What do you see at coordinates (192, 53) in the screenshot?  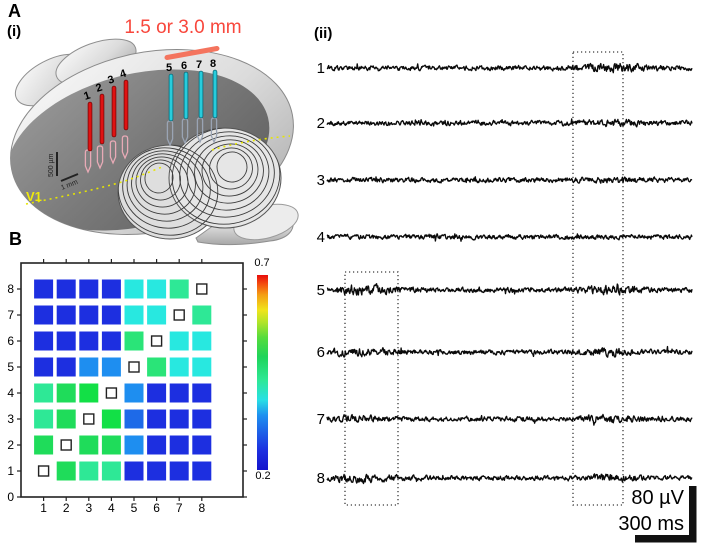 I see `distance-indicator-bar` at bounding box center [192, 53].